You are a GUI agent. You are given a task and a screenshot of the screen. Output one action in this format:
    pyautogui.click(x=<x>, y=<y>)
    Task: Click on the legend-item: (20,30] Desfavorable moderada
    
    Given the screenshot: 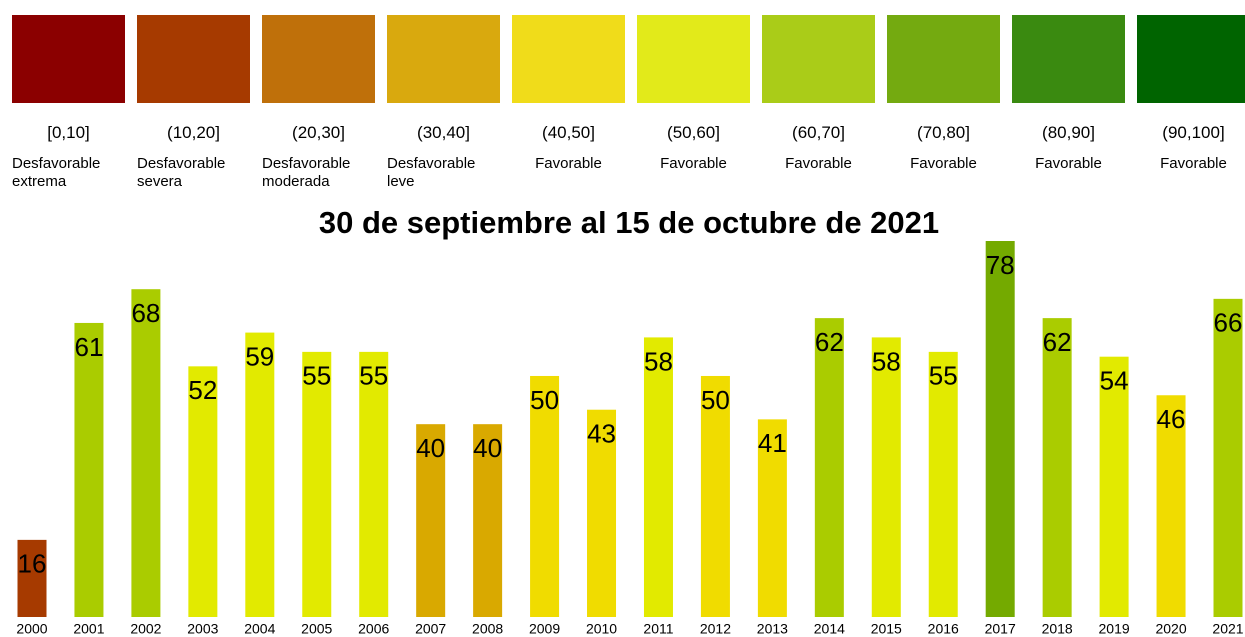 What is the action you would take?
    pyautogui.click(x=318, y=103)
    